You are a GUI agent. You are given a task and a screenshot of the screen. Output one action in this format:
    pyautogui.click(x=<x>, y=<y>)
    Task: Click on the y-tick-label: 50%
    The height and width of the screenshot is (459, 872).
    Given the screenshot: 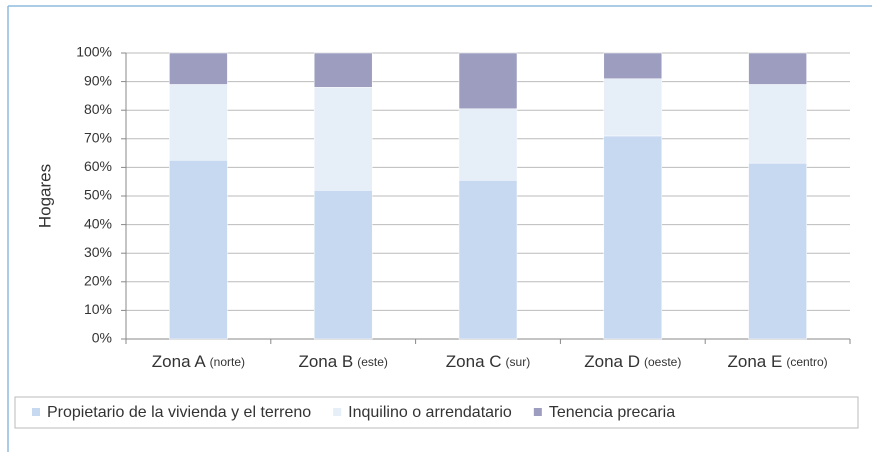 What is the action you would take?
    pyautogui.click(x=98, y=195)
    